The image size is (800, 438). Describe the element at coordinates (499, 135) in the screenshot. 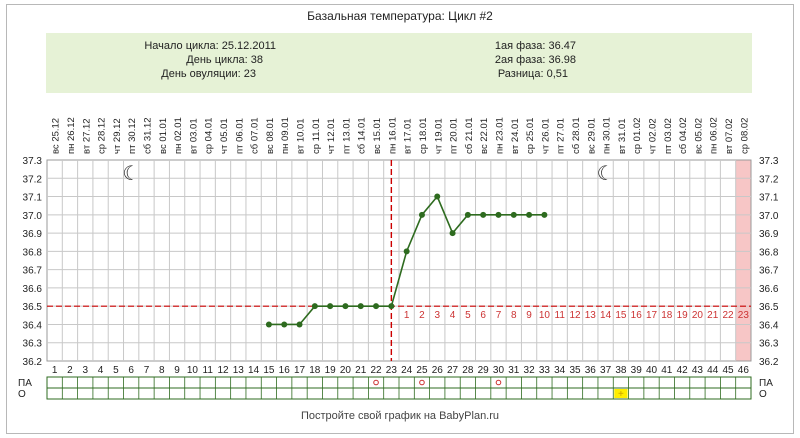

I see `date-label: пн 23.01` at that location.